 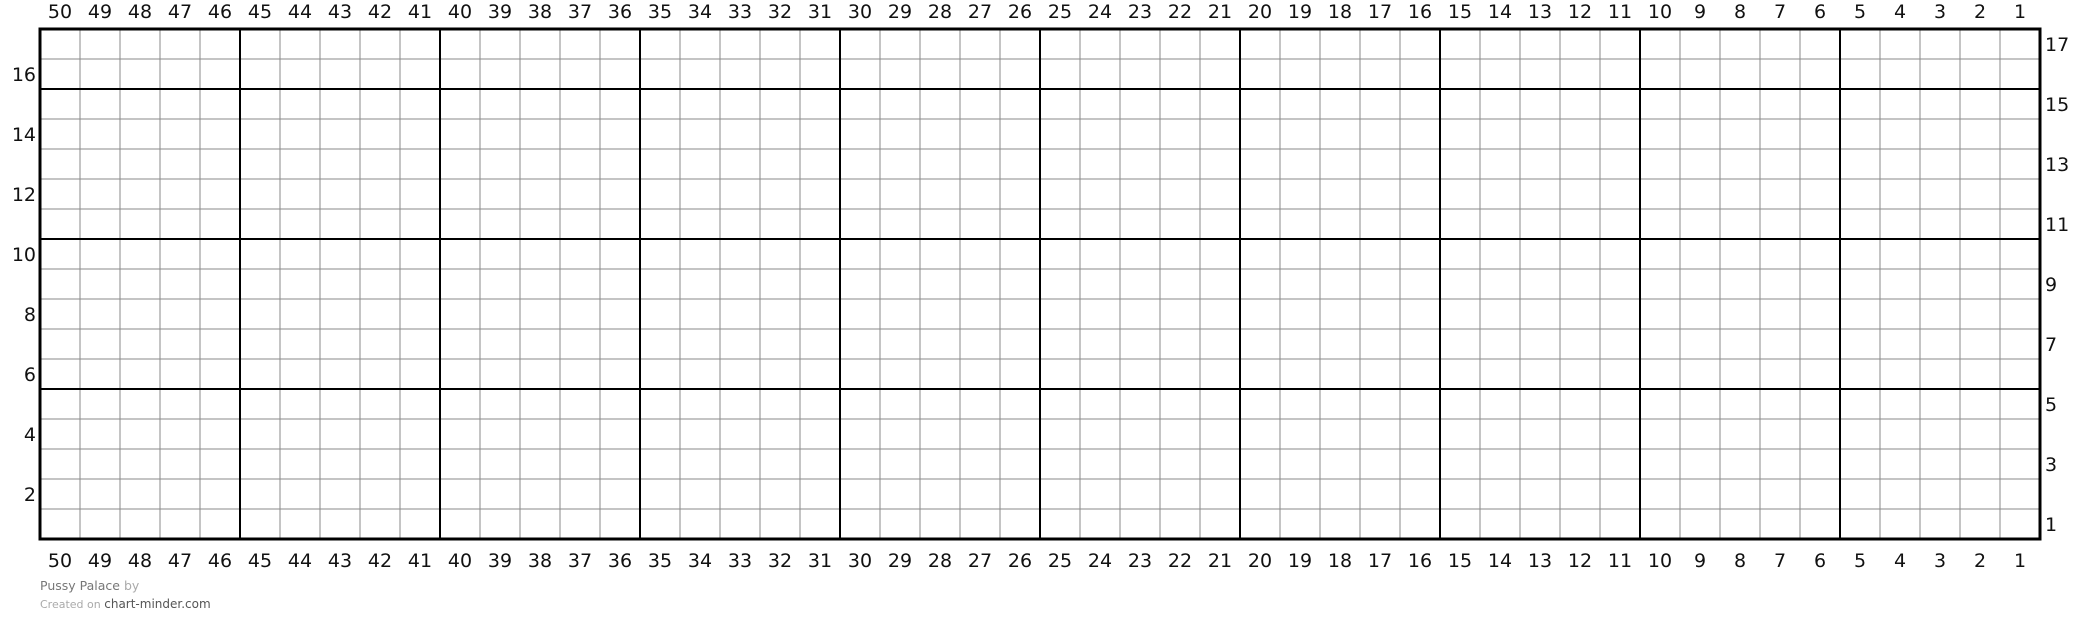 I want to click on row-label-right: 5, so click(x=2051, y=405).